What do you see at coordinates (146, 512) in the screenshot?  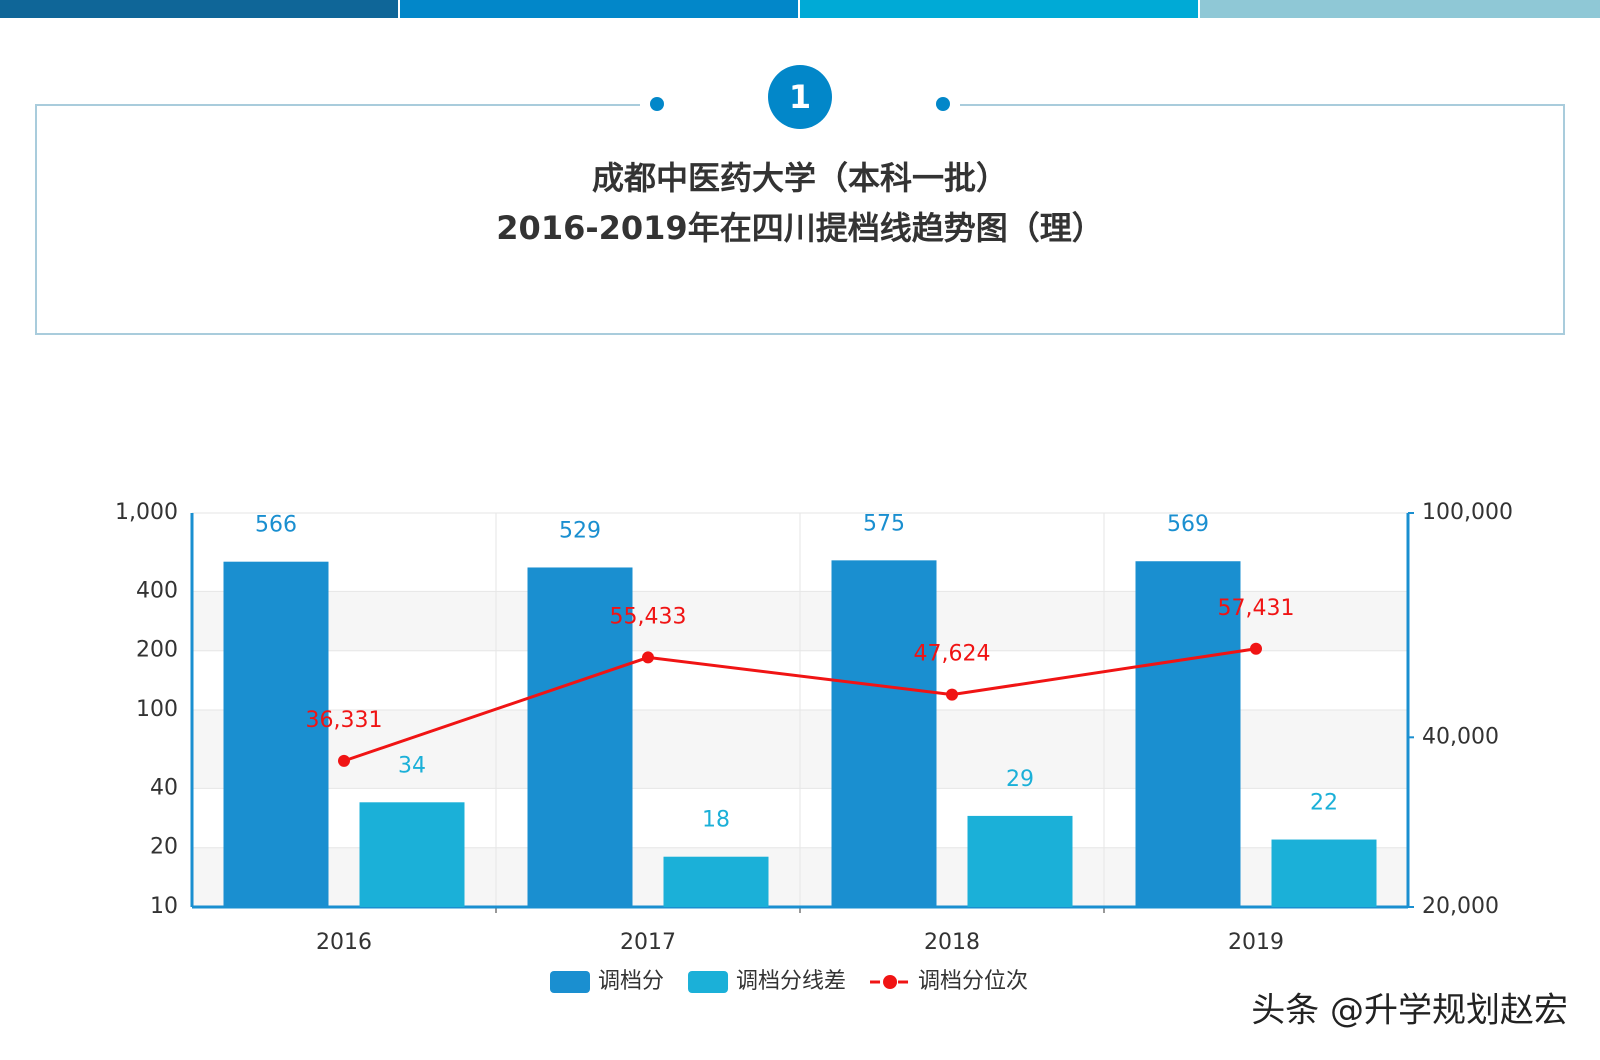 I see `y-tick-label: 1,000` at bounding box center [146, 512].